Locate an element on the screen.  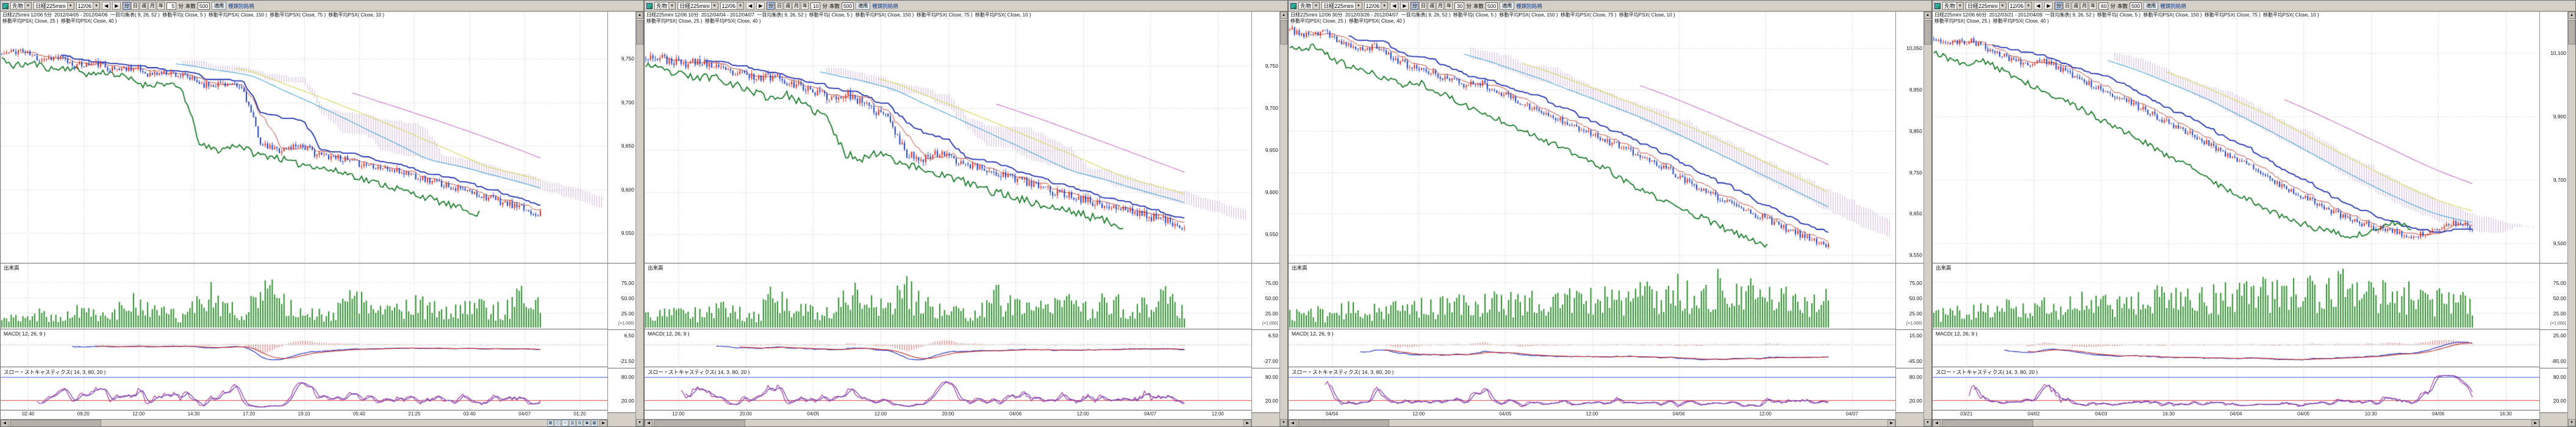
calendar-icon: ▦ is located at coordinates (550, 423).